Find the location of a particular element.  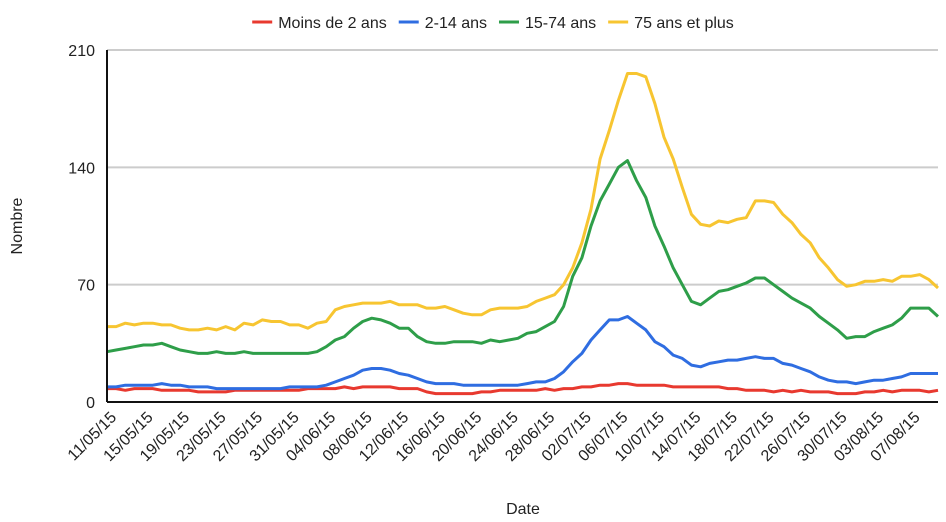

y-tick-label: 210 is located at coordinates (81, 51).